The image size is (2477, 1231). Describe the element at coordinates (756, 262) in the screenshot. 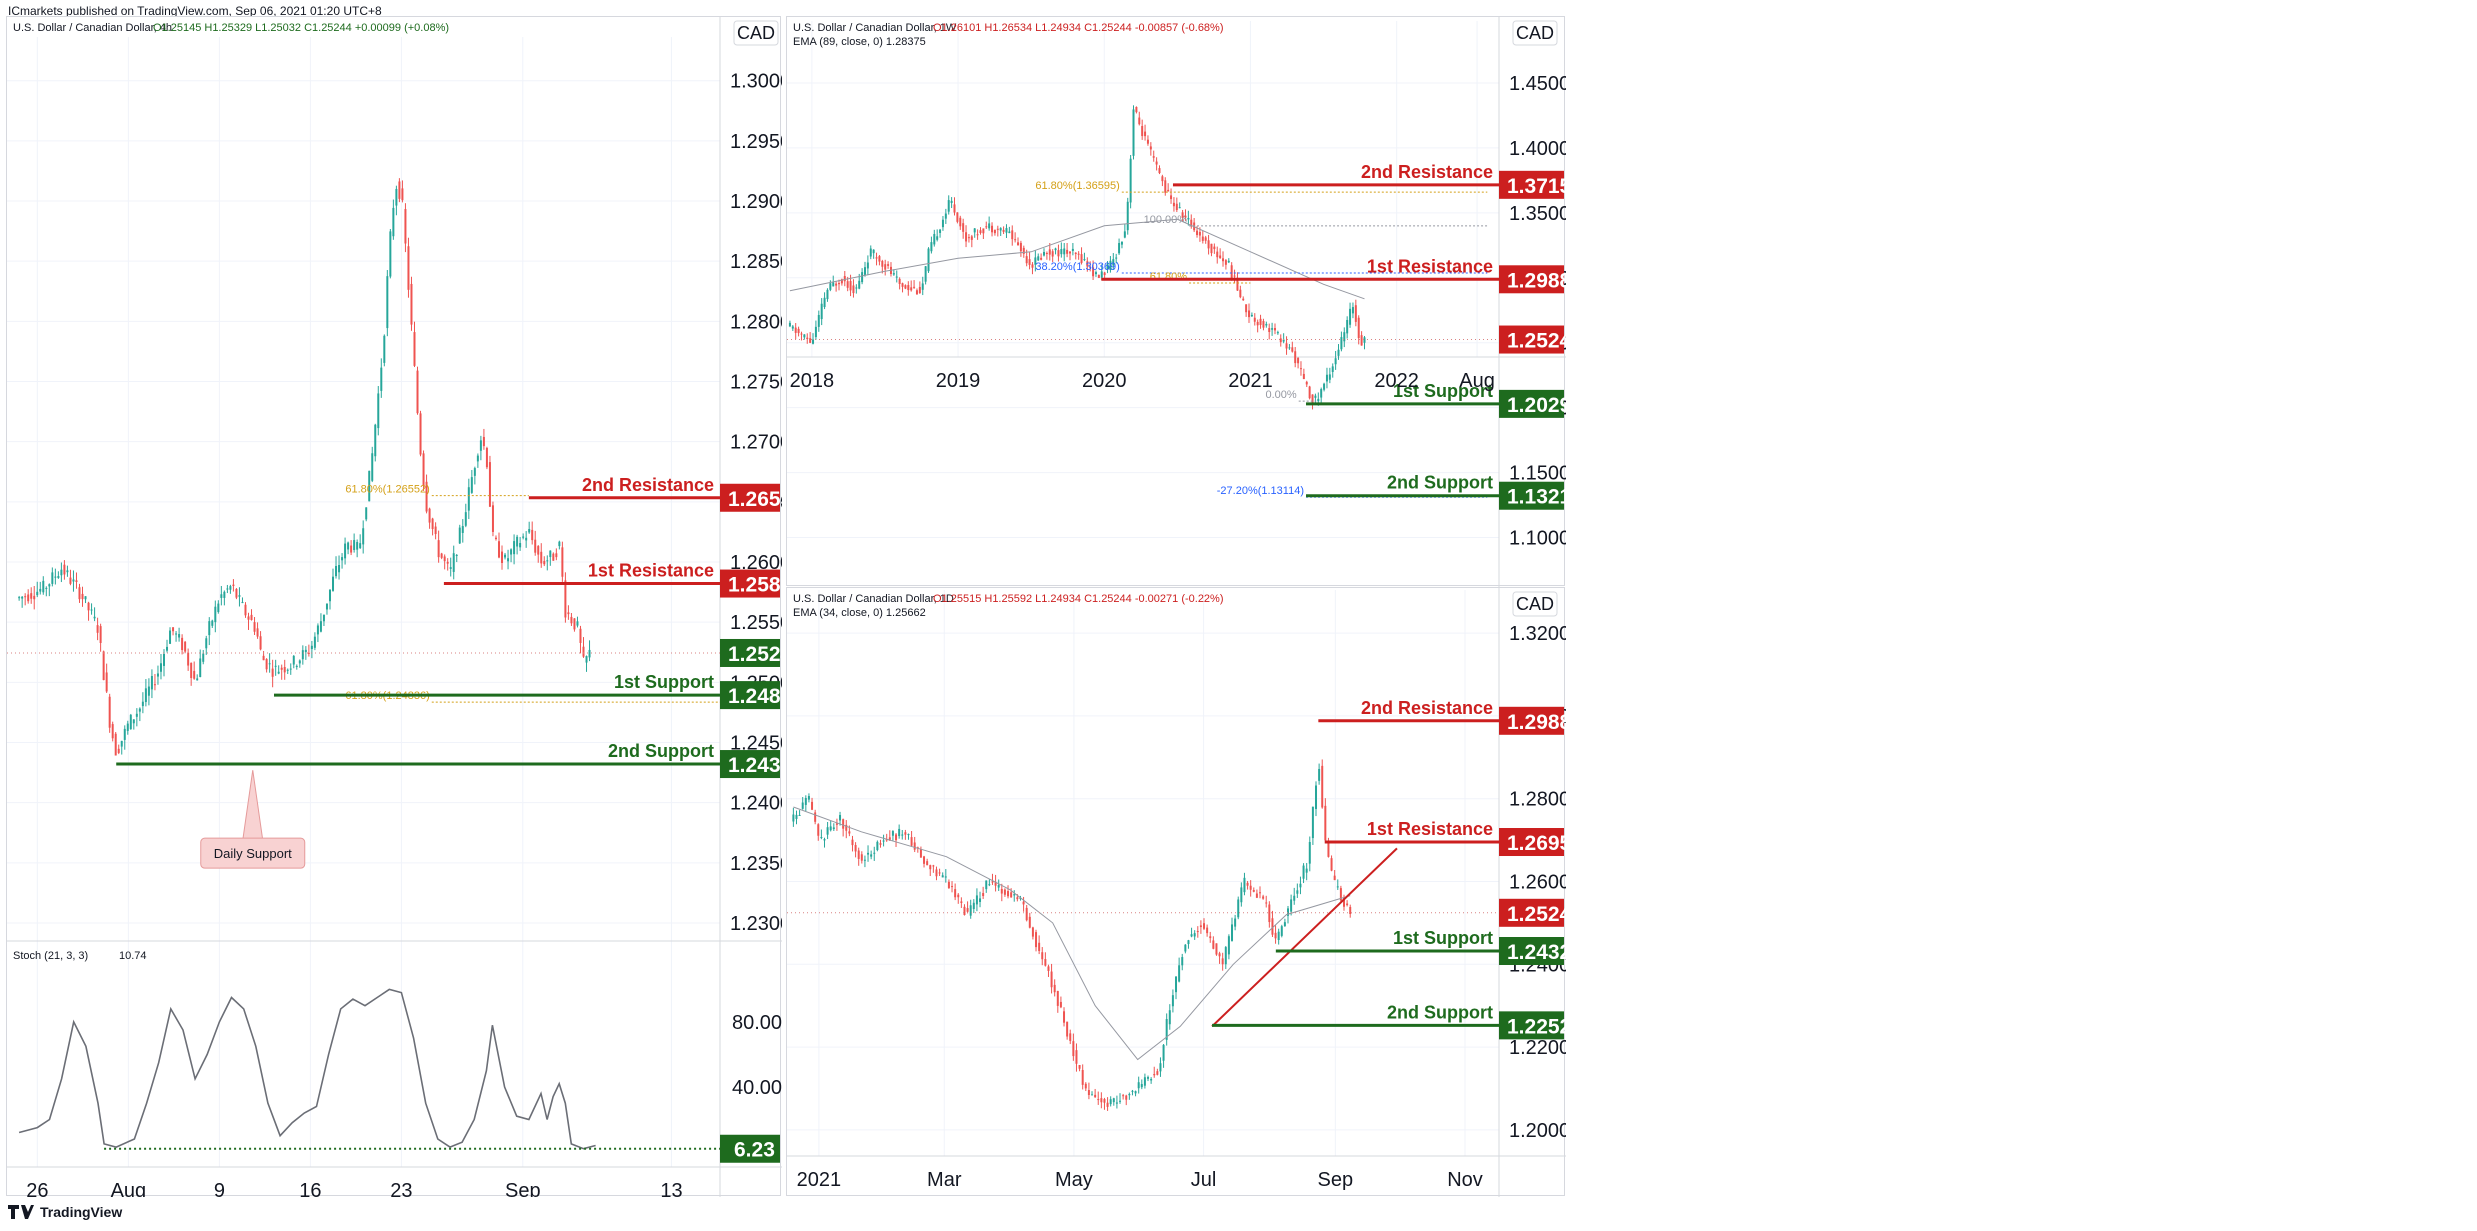

I see `y-tick-label: 1.28500` at that location.